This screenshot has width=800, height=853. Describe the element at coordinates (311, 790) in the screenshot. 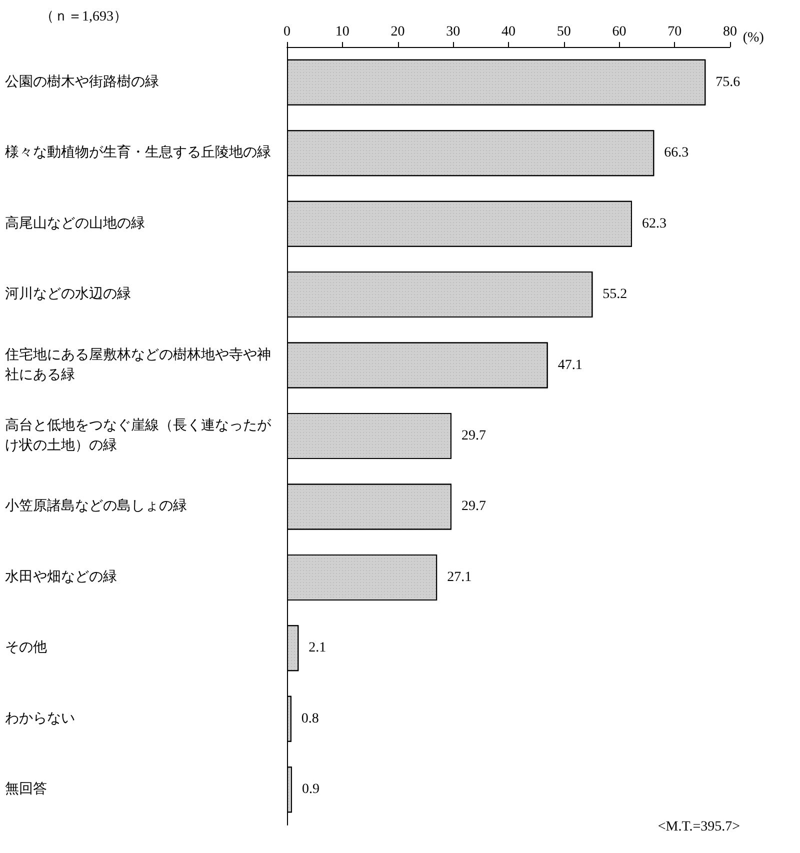

I see `data-label: 0.9` at that location.